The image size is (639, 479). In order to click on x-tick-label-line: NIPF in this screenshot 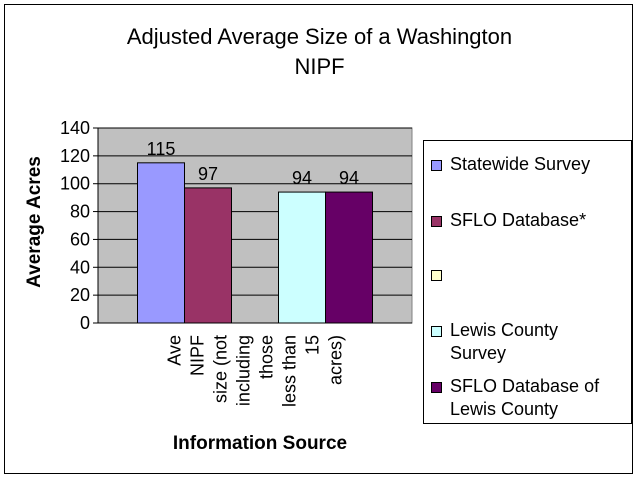, I will do `click(198, 355)`.